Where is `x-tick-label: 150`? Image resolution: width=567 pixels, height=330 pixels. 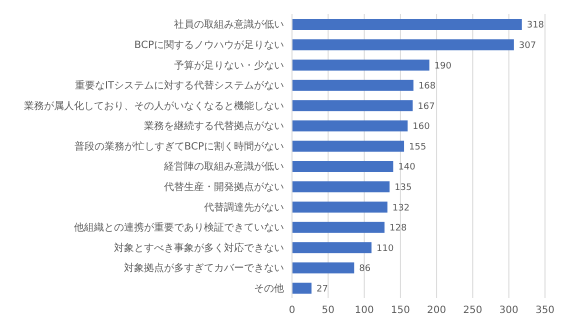 x-tick-label: 150 is located at coordinates (400, 310).